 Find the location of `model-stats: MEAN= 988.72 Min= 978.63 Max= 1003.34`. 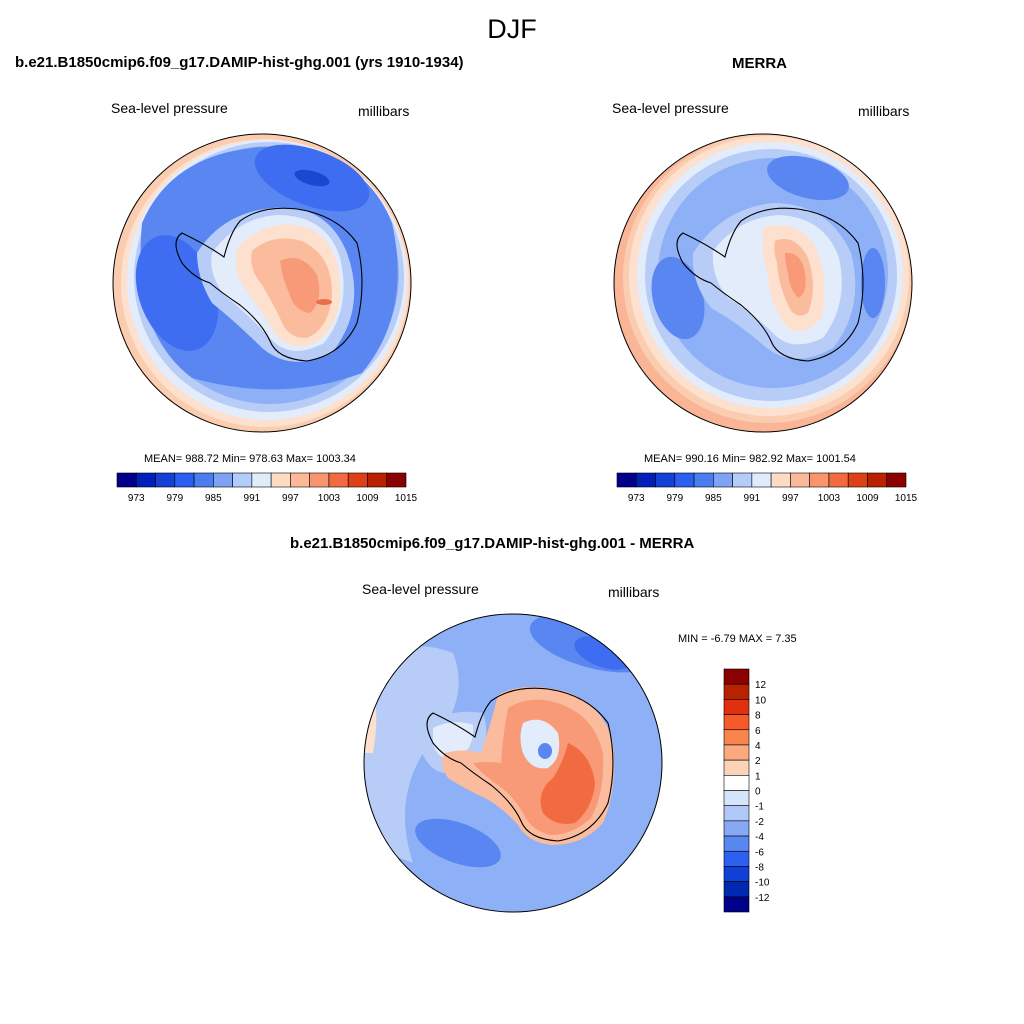

model-stats: MEAN= 988.72 Min= 978.63 Max= 1003.34 is located at coordinates (250, 459).